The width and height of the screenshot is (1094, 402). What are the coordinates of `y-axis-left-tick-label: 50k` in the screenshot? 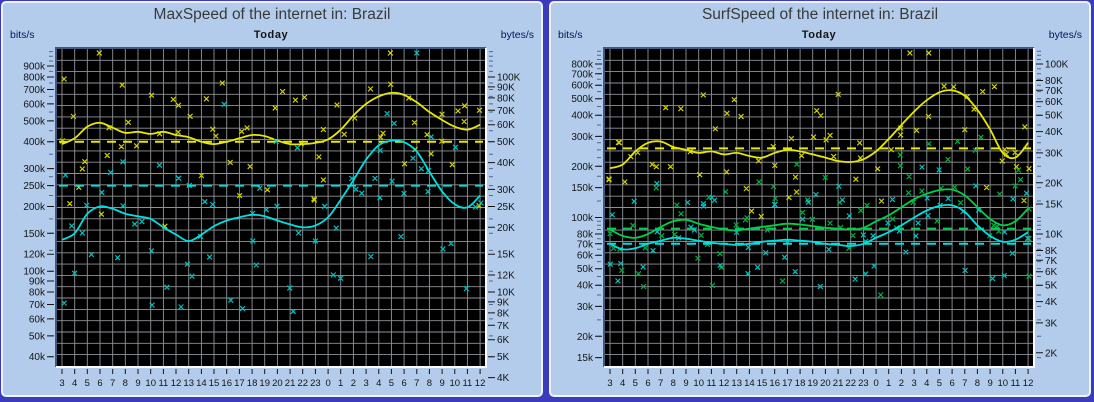 It's located at (37, 336).